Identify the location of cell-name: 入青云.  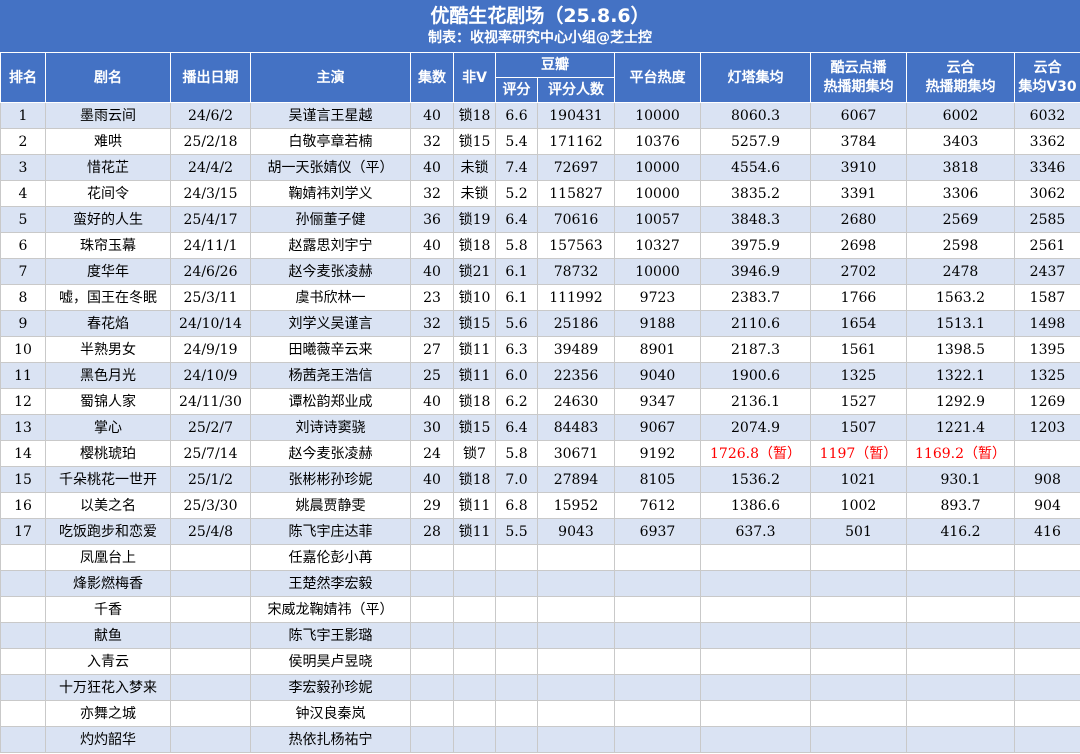
(108, 661).